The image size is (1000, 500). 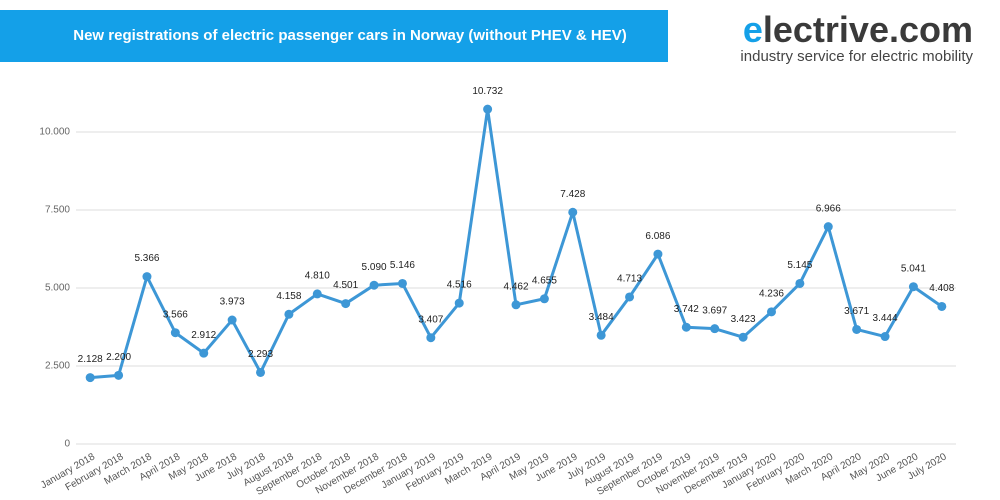 I want to click on data-label: 2.128, so click(x=90, y=359).